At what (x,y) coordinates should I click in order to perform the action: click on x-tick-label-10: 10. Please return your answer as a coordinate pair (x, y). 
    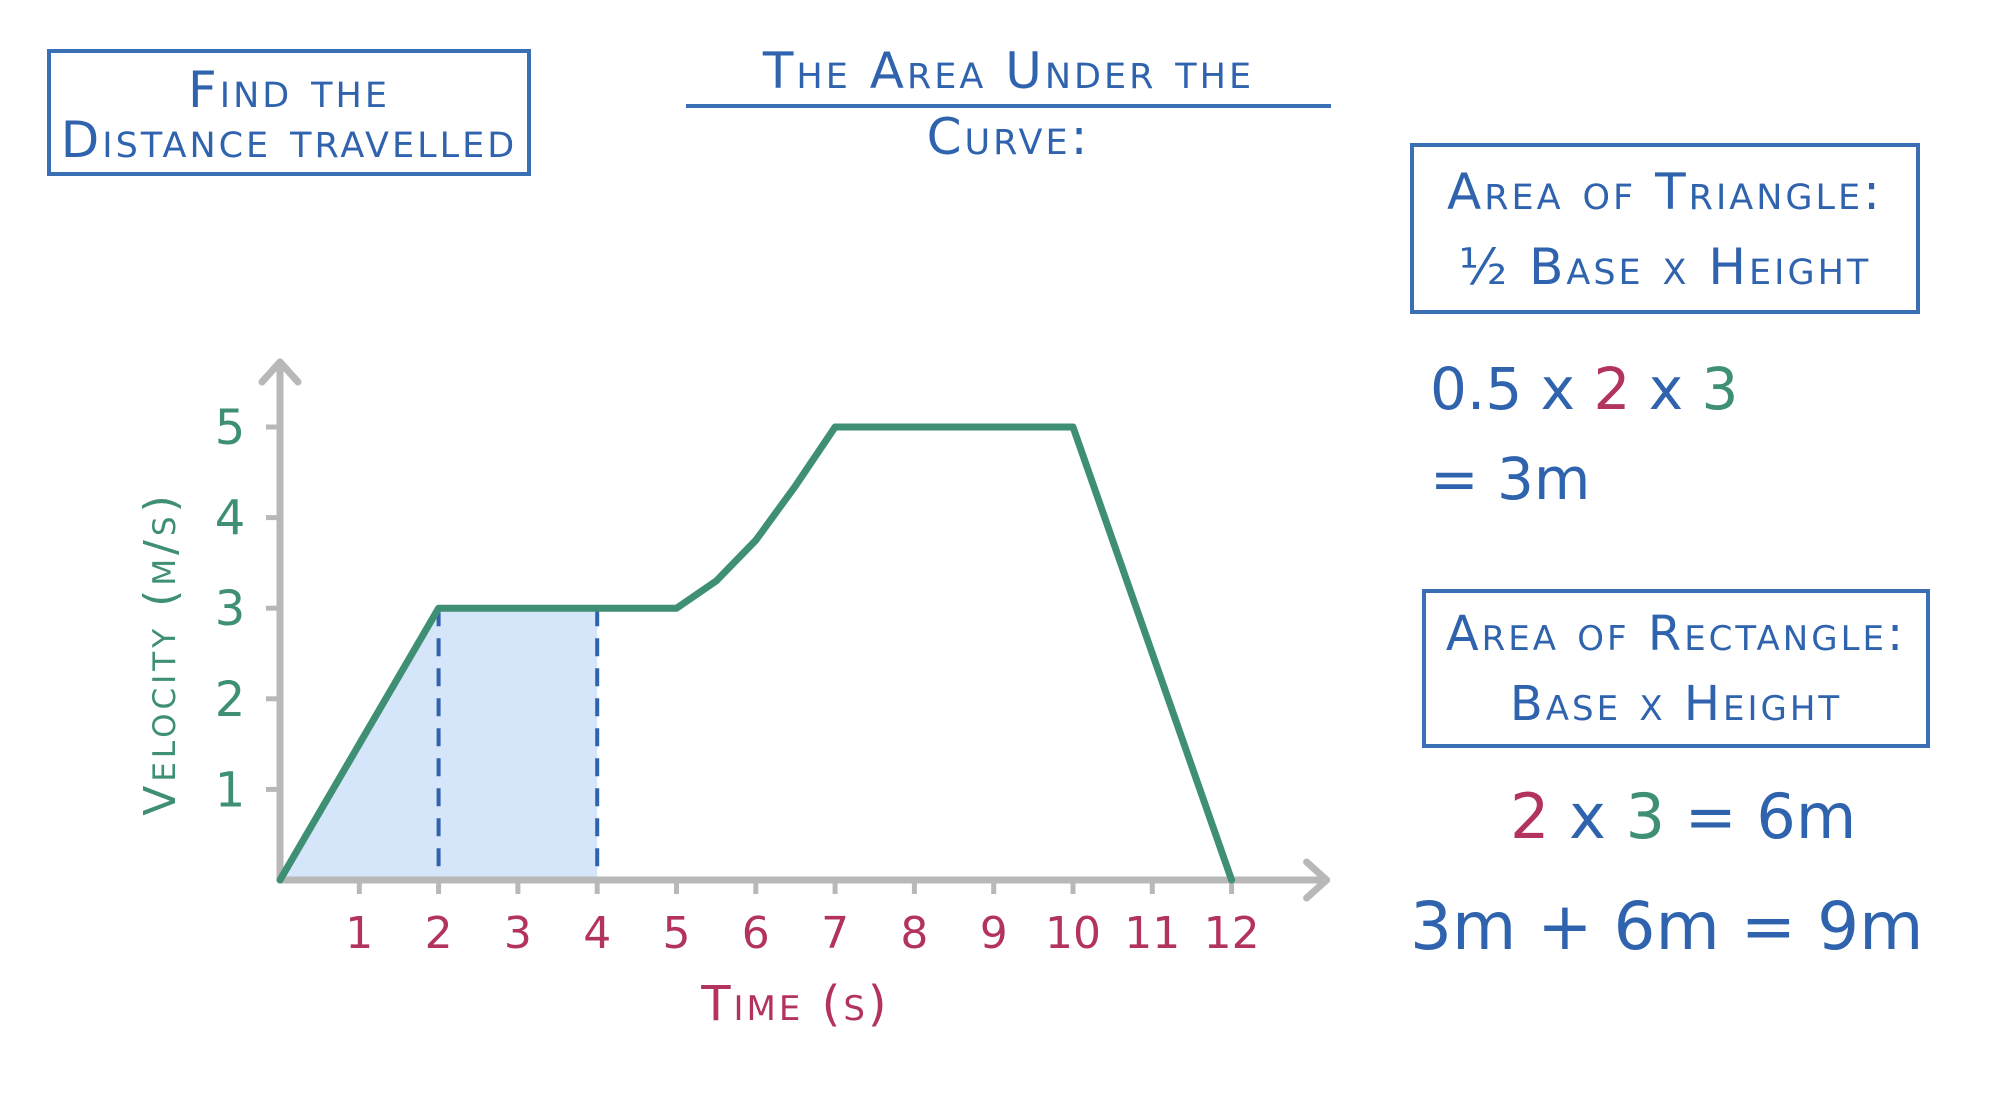
    Looking at the image, I should click on (1073, 933).